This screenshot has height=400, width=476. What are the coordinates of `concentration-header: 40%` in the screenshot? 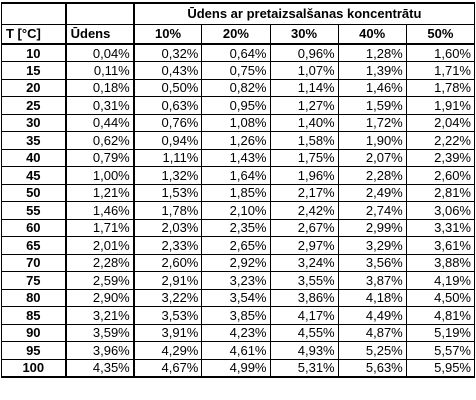 It's located at (372, 34).